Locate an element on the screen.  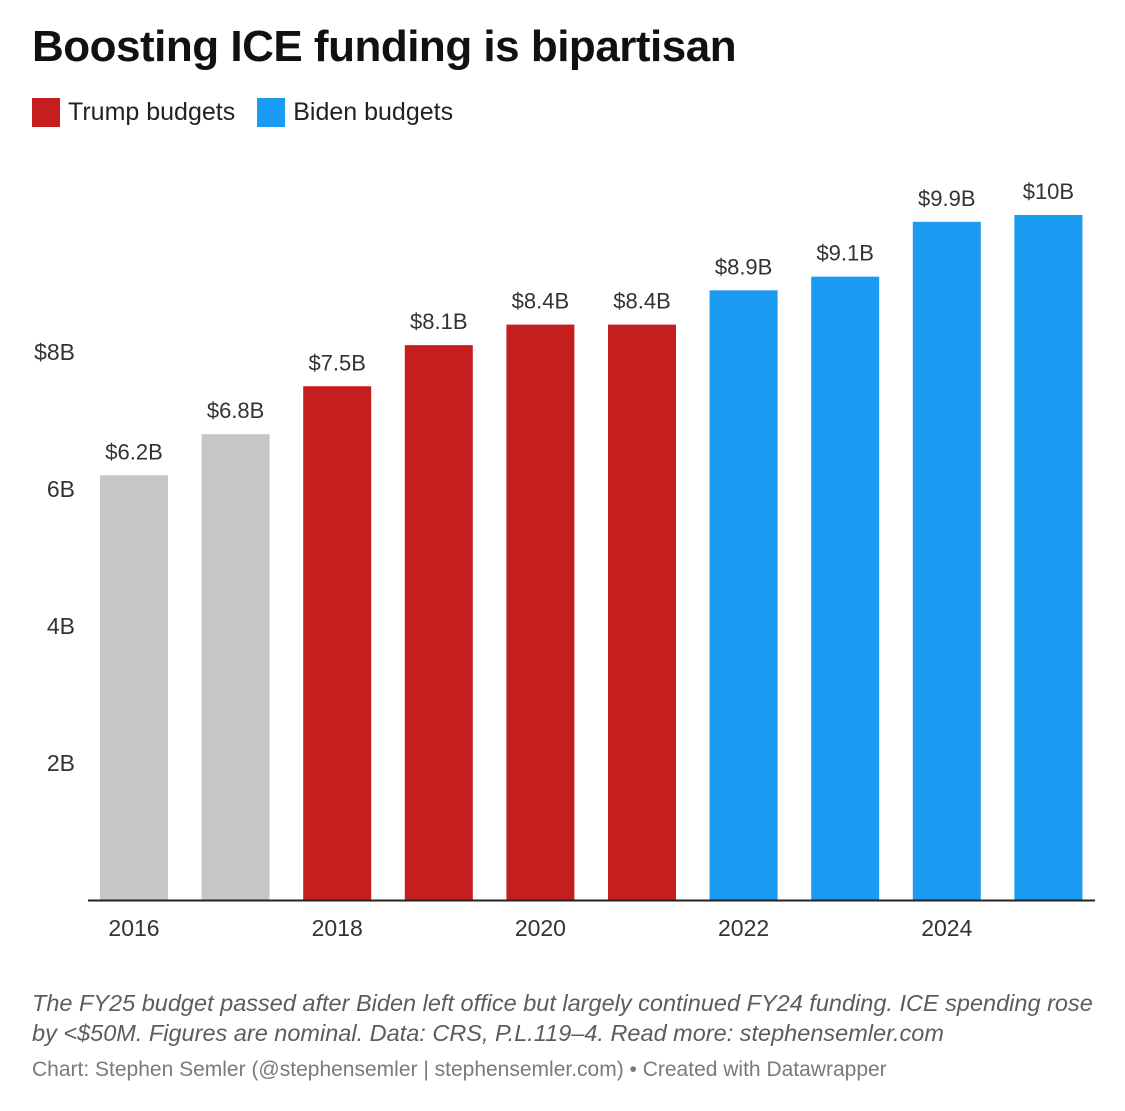
legend-swatch-biden is located at coordinates (271, 112).